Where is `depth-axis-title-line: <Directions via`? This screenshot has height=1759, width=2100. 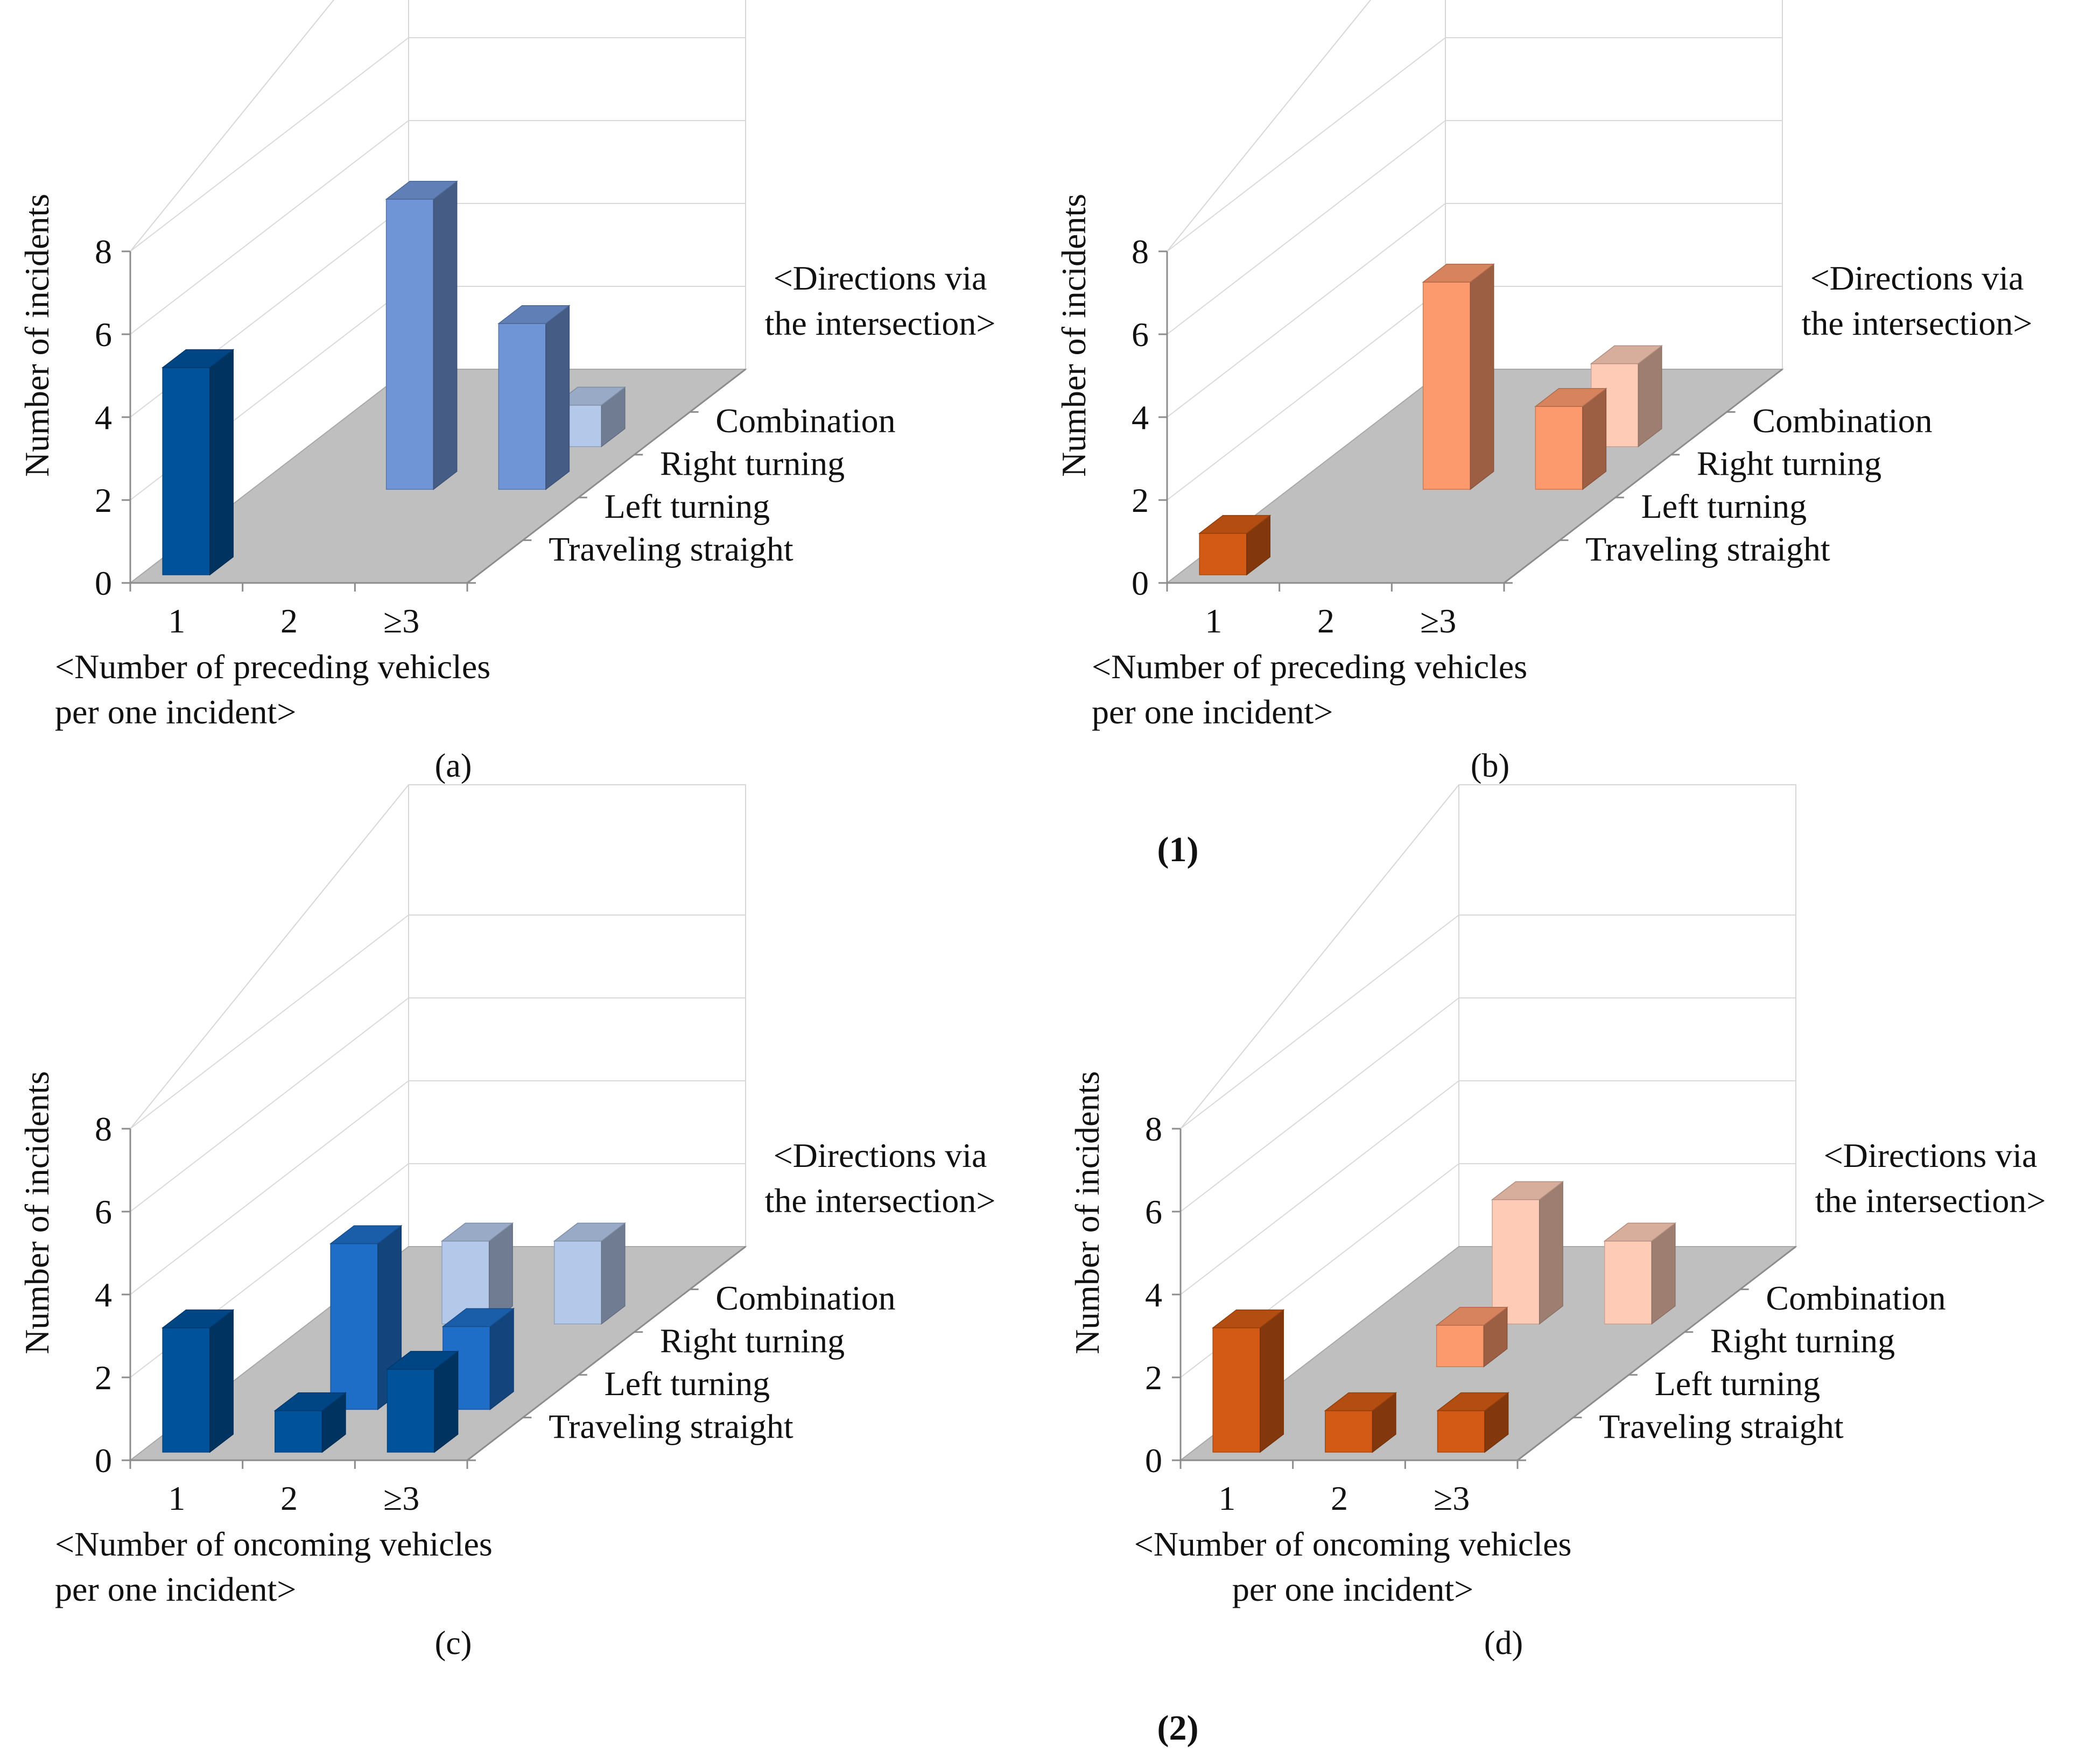
depth-axis-title-line: <Directions via is located at coordinates (1931, 1155).